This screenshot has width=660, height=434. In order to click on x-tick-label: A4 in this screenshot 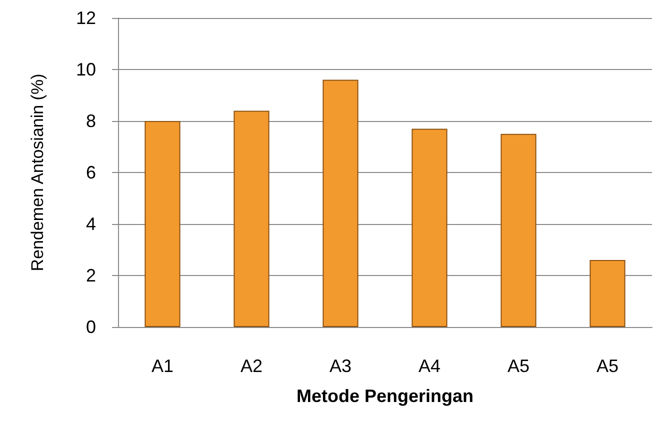, I will do `click(429, 366)`.